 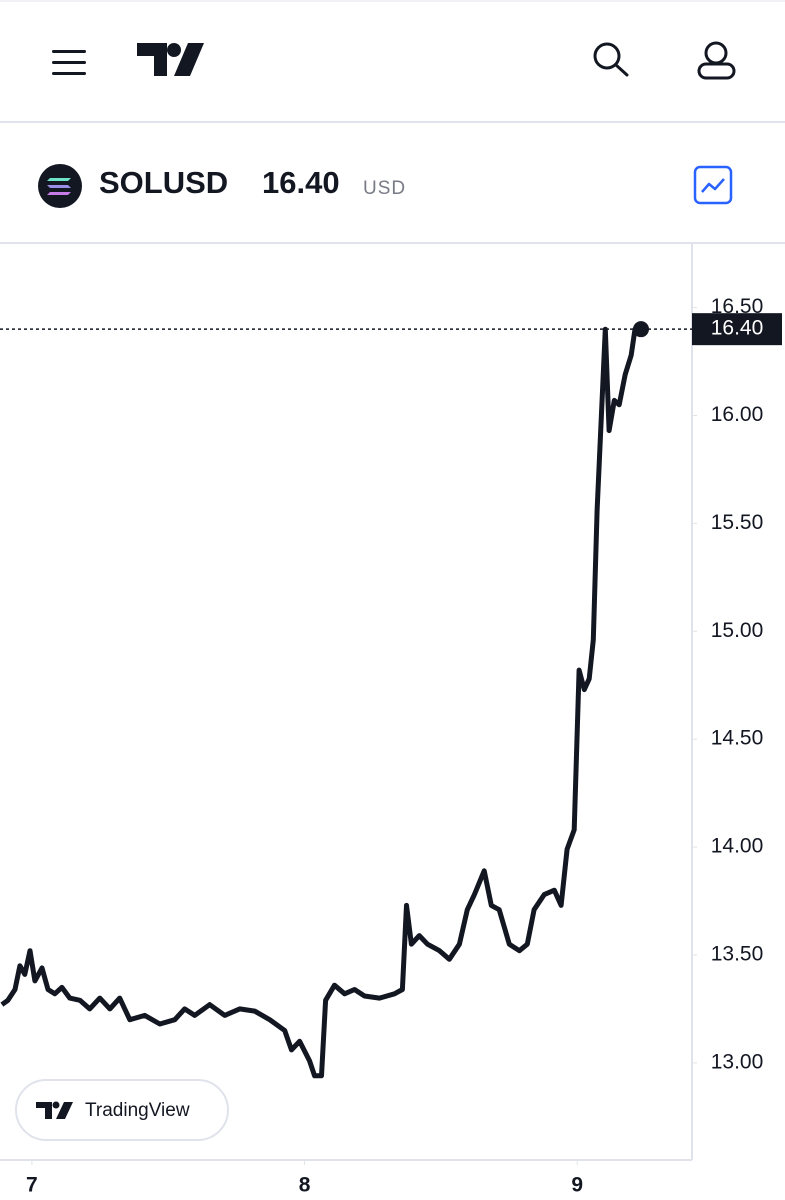 What do you see at coordinates (301, 182) in the screenshot?
I see `price: 16.40` at bounding box center [301, 182].